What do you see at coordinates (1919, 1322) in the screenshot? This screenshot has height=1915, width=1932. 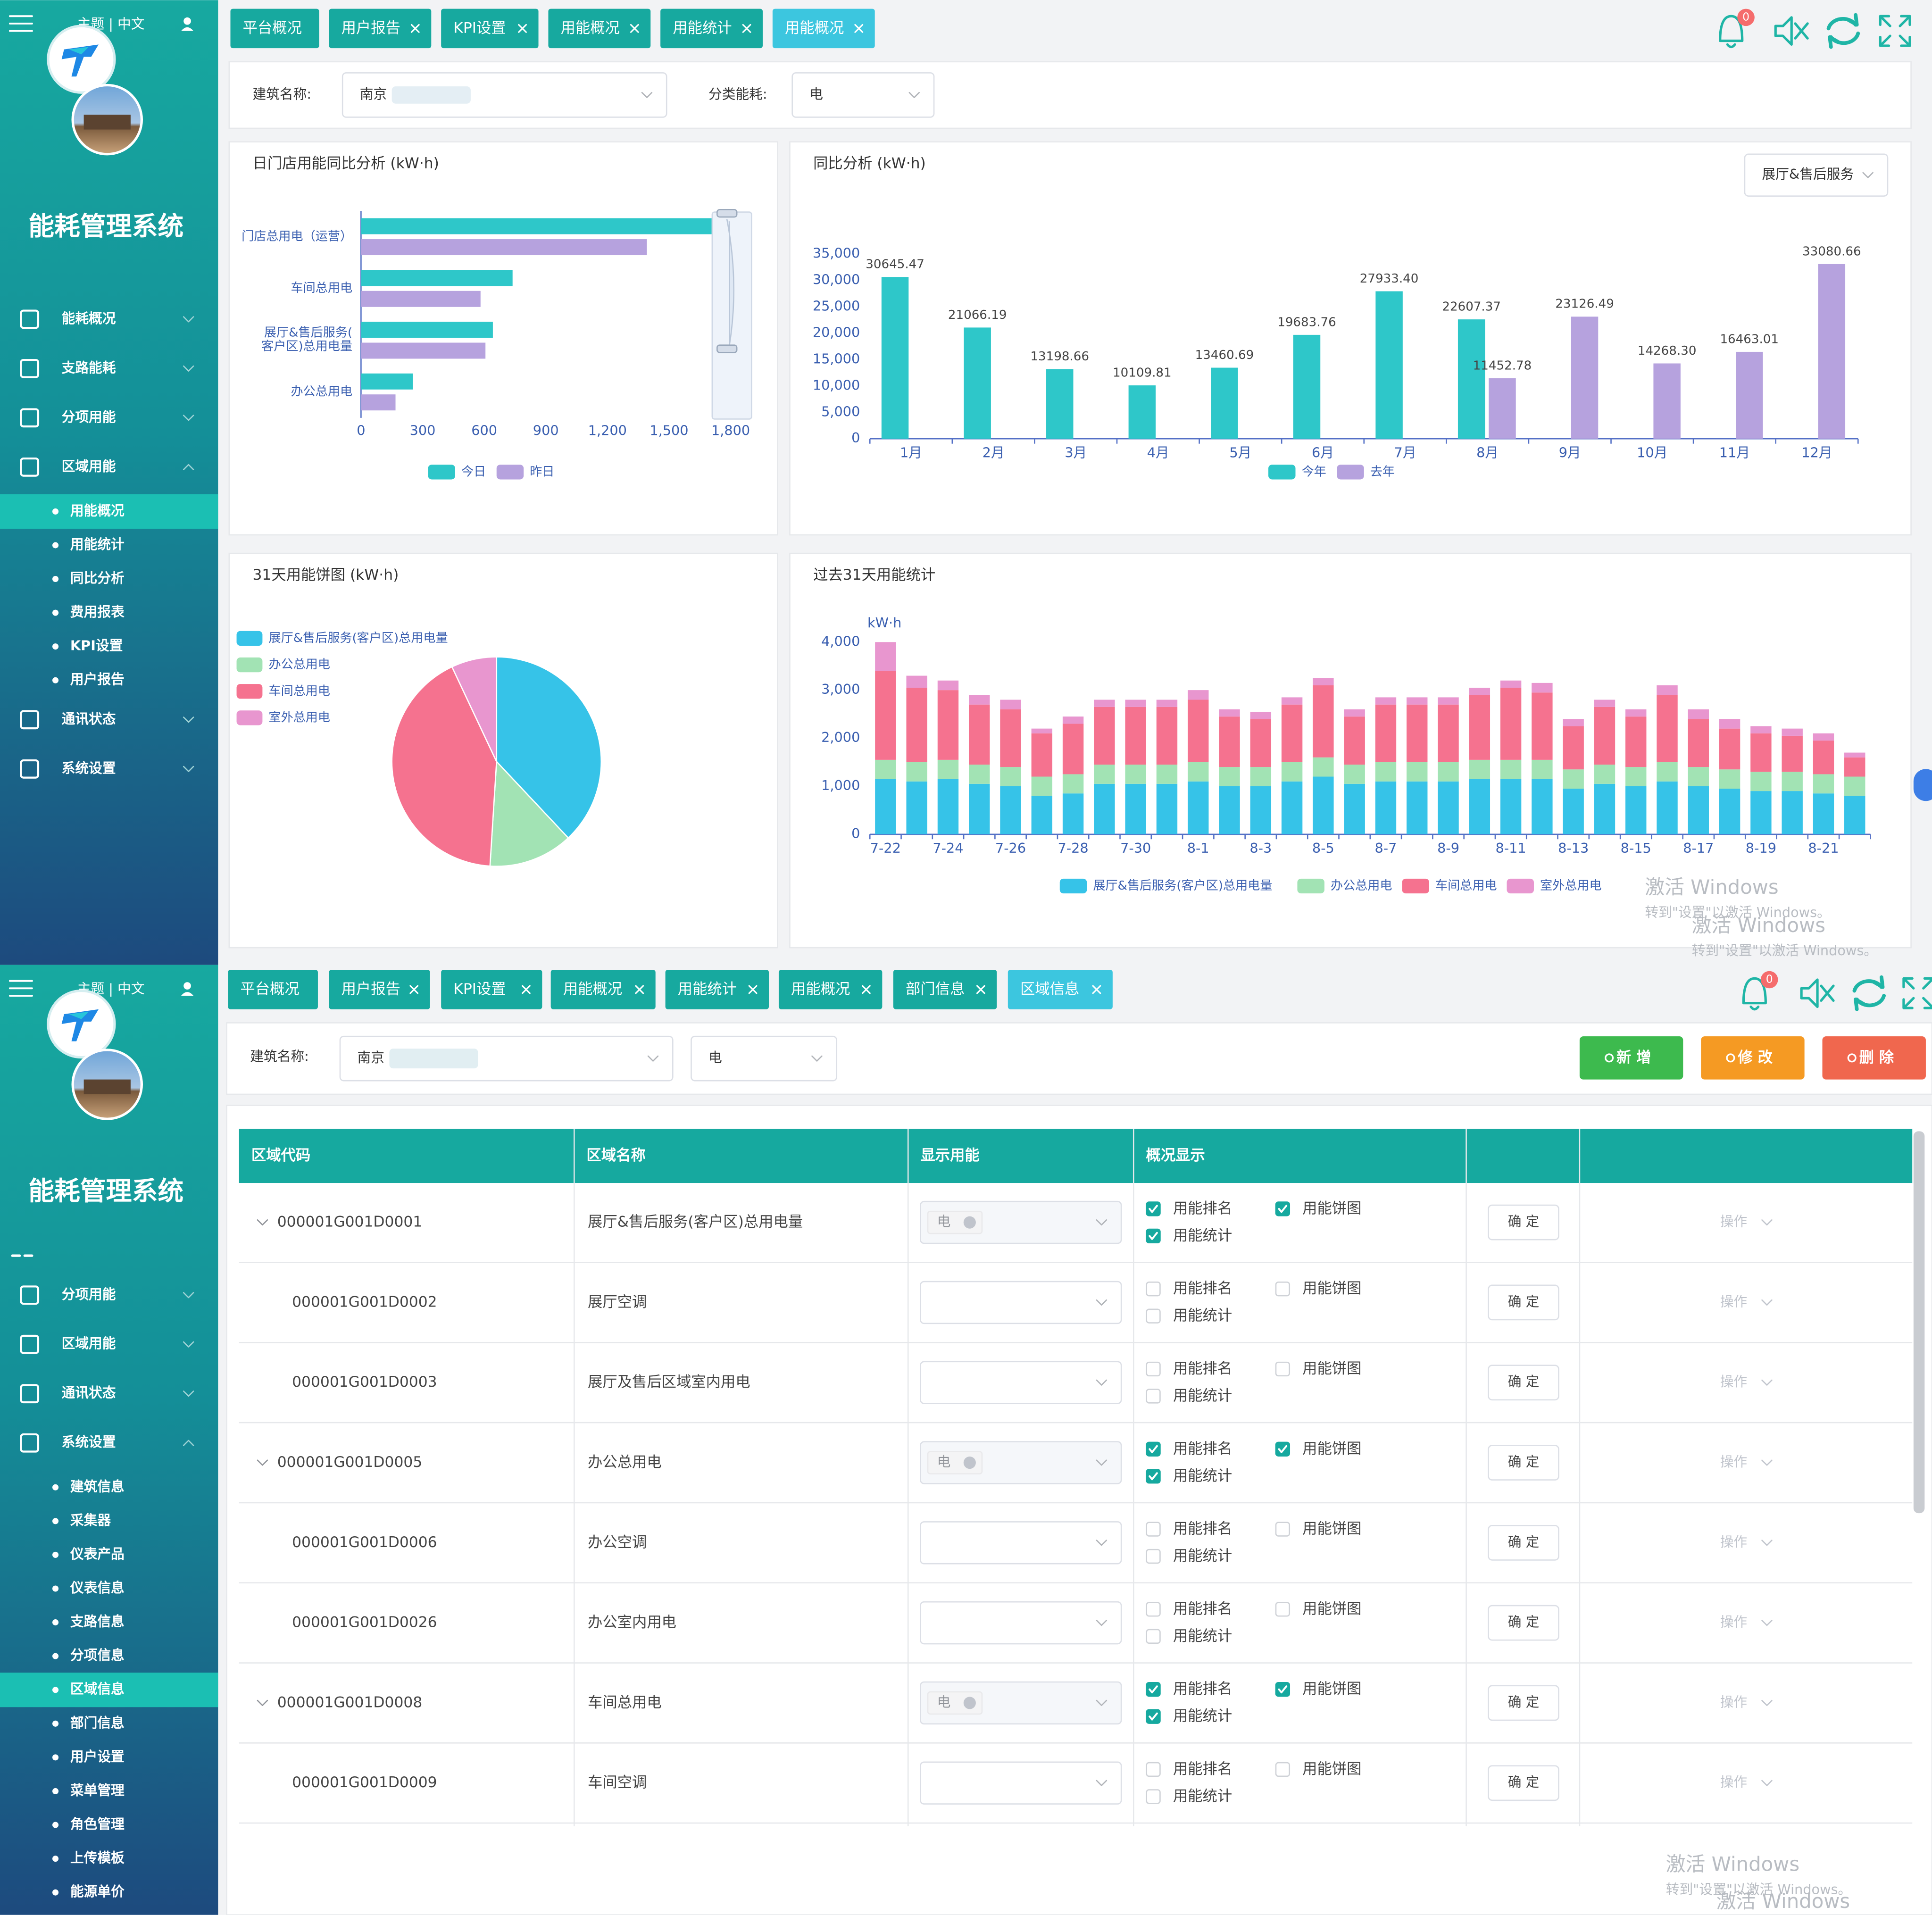 I see `scrollbar` at bounding box center [1919, 1322].